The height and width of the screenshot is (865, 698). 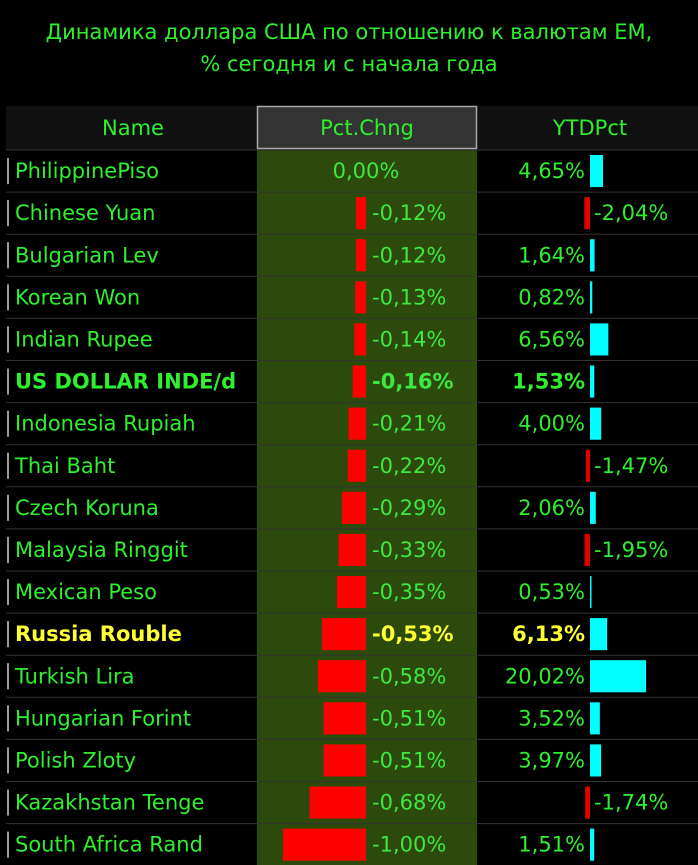 What do you see at coordinates (409, 550) in the screenshot?
I see `pct-label: -0,33%` at bounding box center [409, 550].